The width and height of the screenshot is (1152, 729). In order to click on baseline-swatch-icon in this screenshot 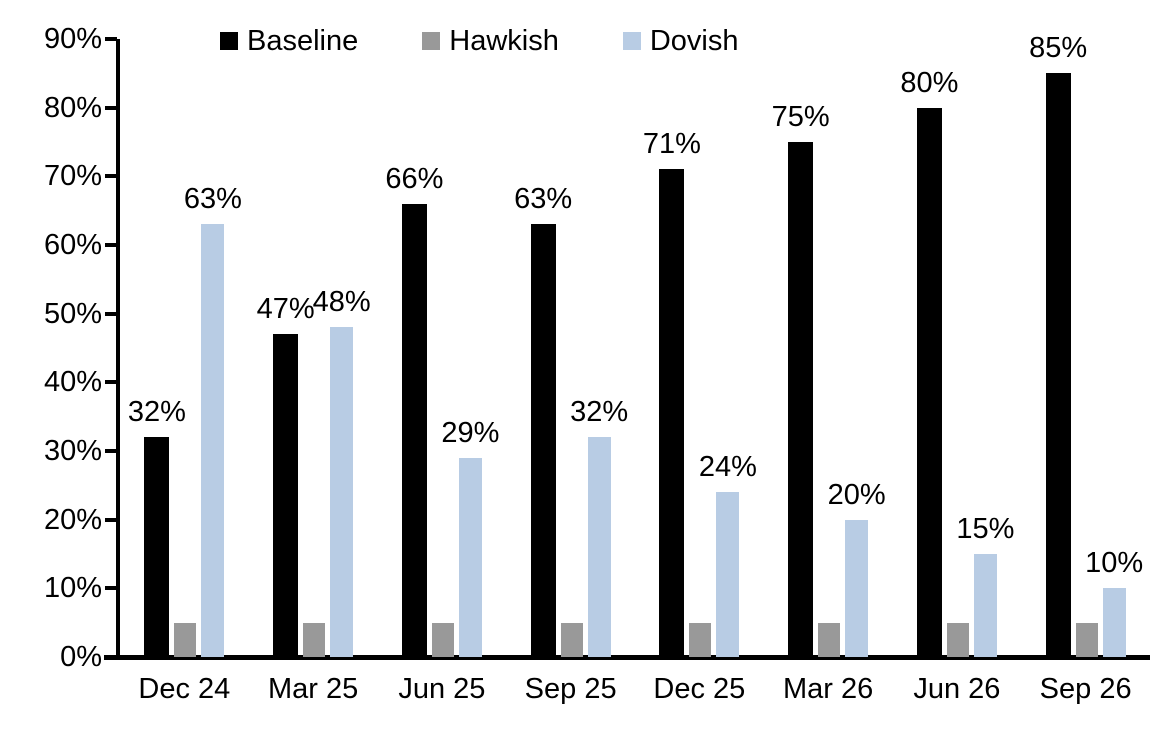, I will do `click(229, 41)`.